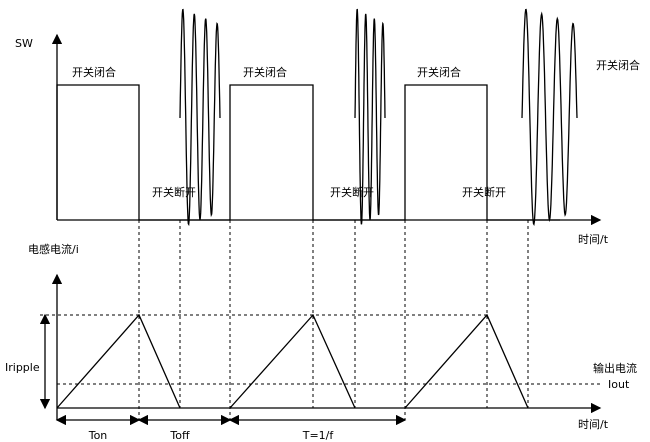 This screenshot has width=650, height=442. I want to click on y-label: 电感电流/i, so click(53, 249).